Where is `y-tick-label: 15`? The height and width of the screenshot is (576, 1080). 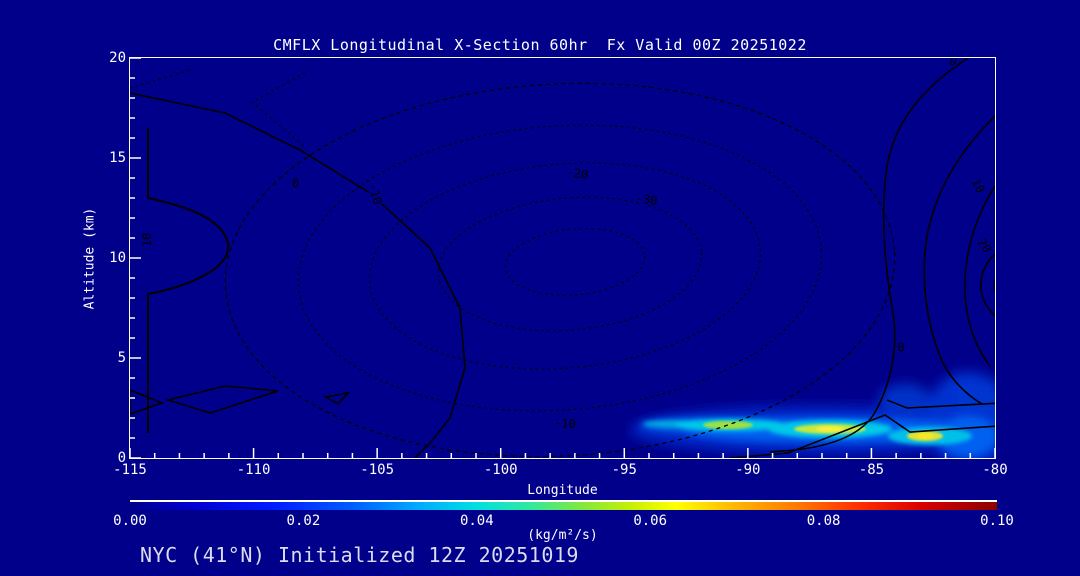 y-tick-label: 15 is located at coordinates (117, 158).